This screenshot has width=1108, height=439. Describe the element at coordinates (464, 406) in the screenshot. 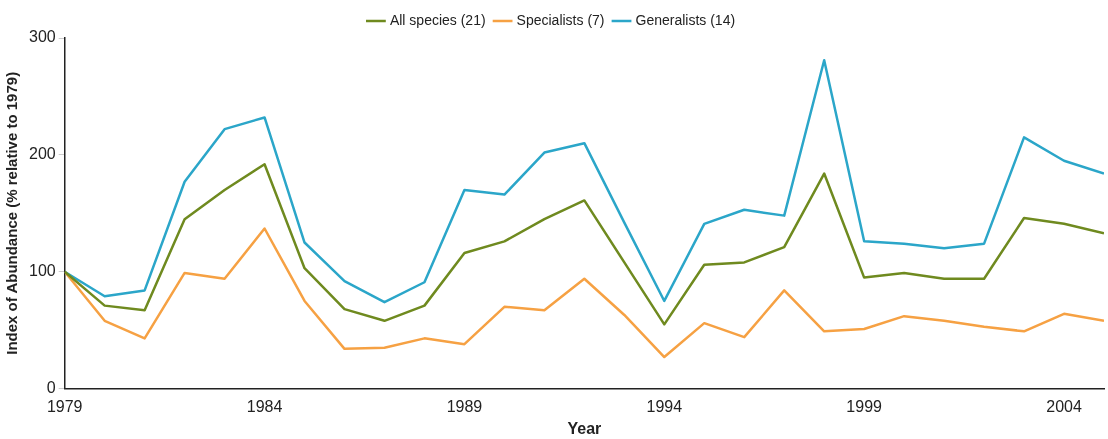

I see `x-tick-label: 1989` at that location.